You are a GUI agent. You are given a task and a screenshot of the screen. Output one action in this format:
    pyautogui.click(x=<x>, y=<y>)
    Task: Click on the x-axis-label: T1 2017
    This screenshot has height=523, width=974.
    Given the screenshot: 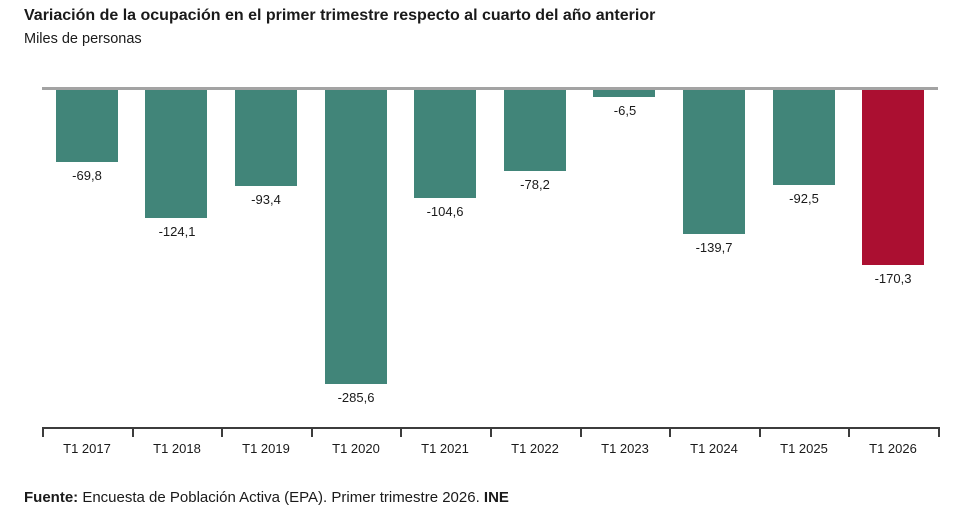 What is the action you would take?
    pyautogui.click(x=87, y=448)
    